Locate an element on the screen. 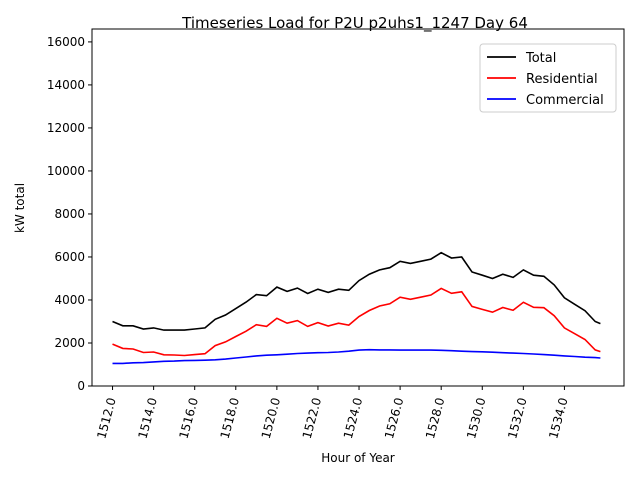 This screenshot has height=484, width=640. y-axis-label: kW total is located at coordinates (20, 208).